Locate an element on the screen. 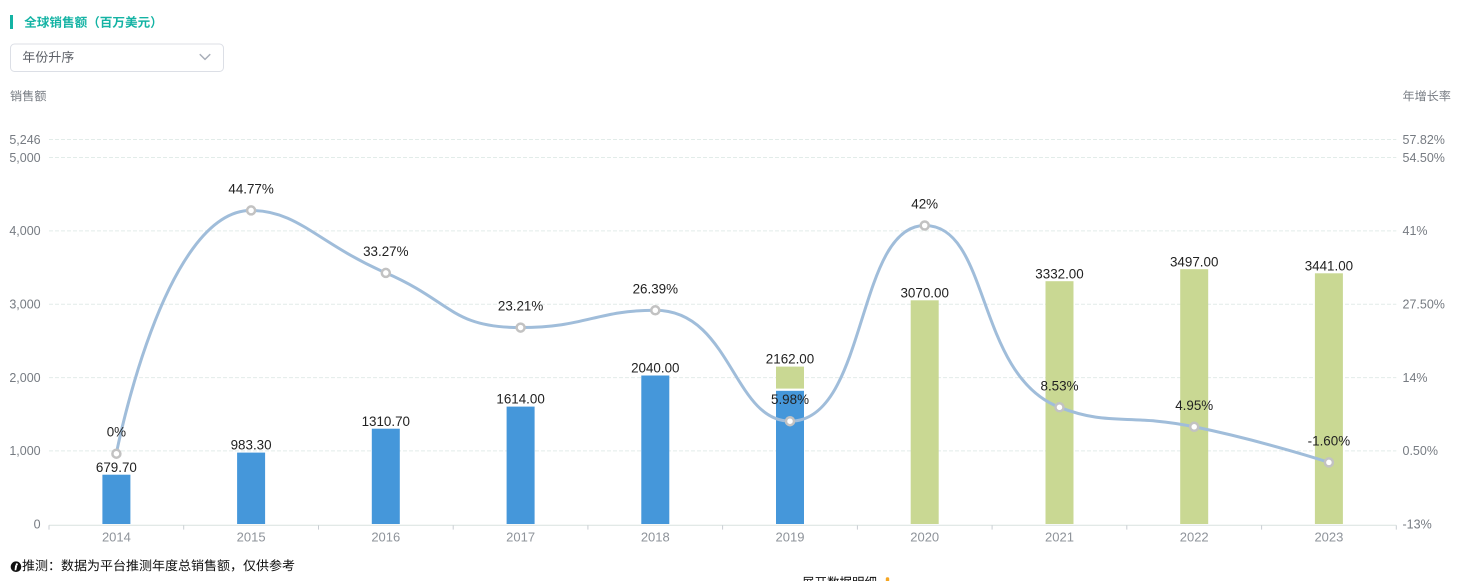 The height and width of the screenshot is (581, 1457). svg-text: 2014 is located at coordinates (116, 537).